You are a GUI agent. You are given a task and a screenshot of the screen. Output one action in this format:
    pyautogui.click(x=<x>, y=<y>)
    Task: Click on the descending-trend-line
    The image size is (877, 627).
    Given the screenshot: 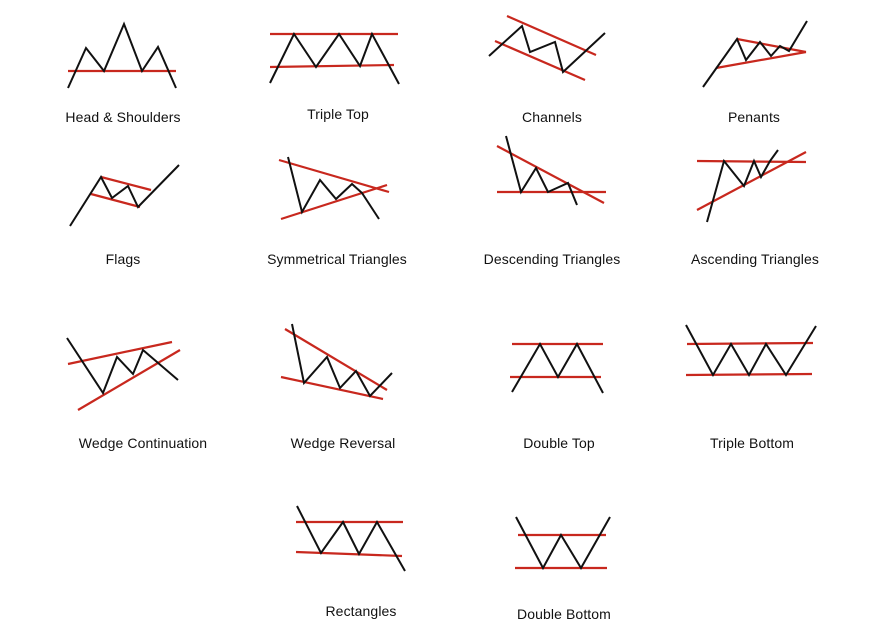 What is the action you would take?
    pyautogui.click(x=550, y=174)
    